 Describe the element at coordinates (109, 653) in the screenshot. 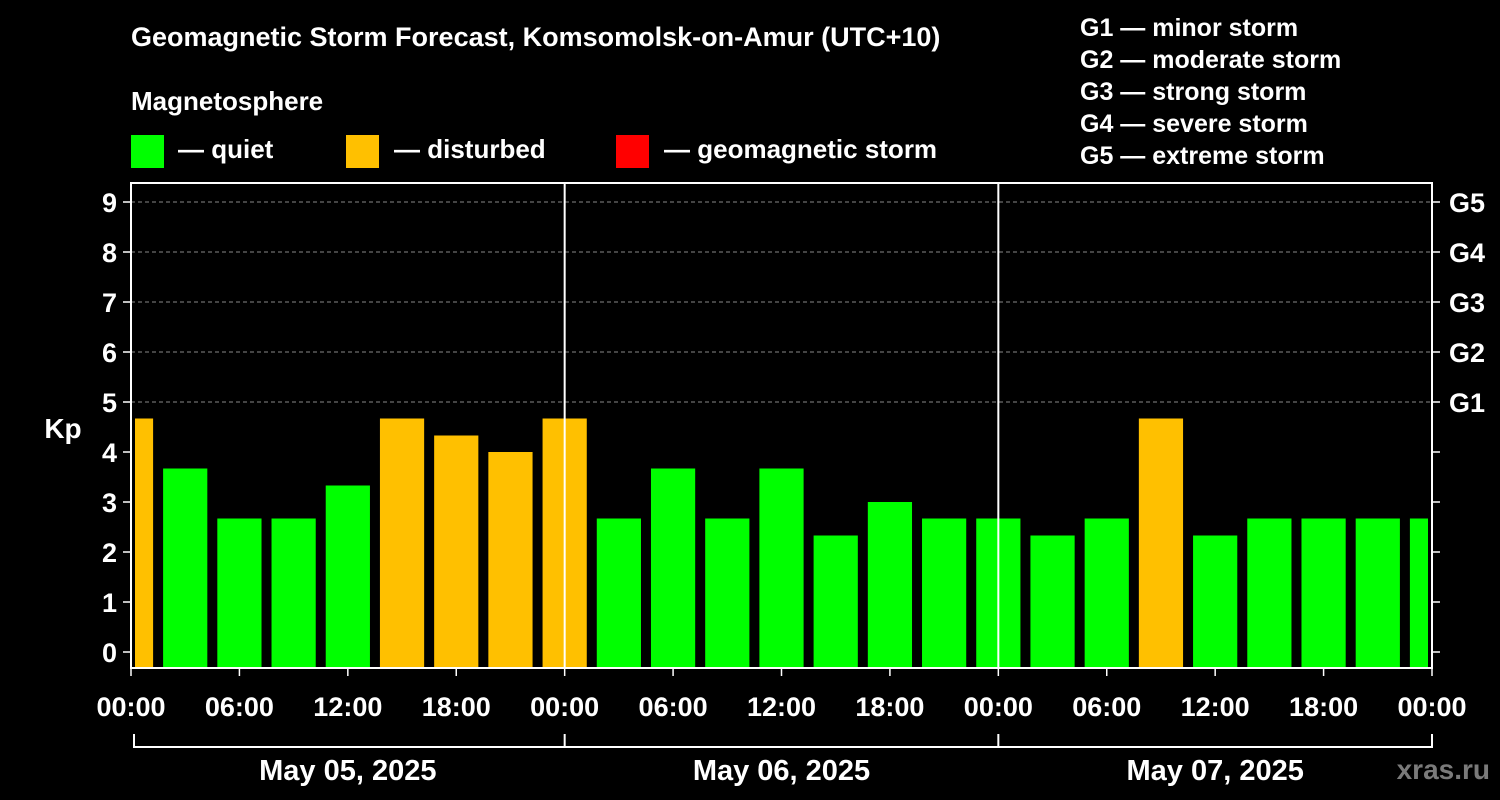

I see `y-tick-label: 0` at that location.